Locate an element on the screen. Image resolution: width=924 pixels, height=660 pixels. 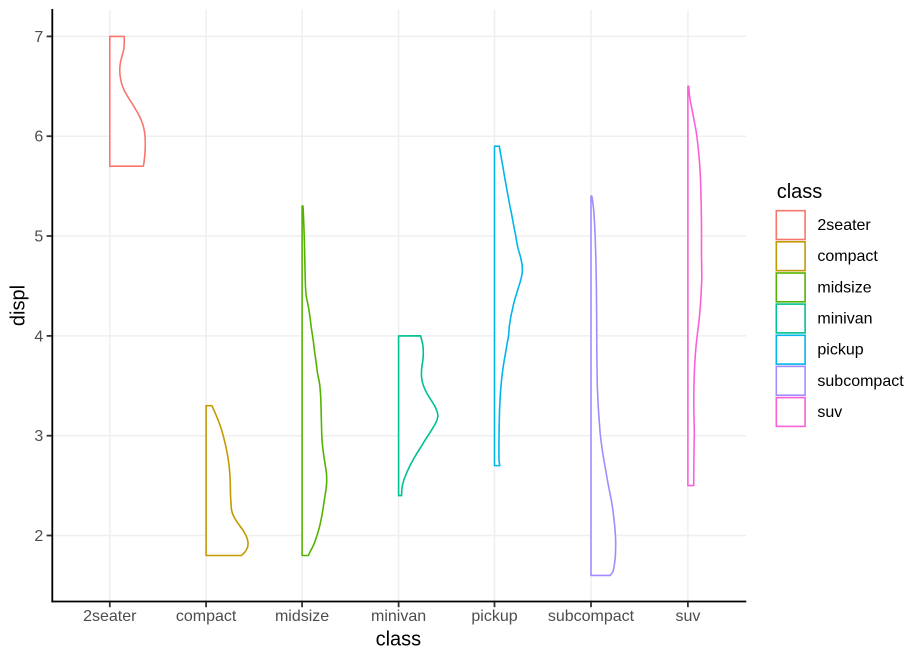
svg-text: 2 is located at coordinates (38, 536).